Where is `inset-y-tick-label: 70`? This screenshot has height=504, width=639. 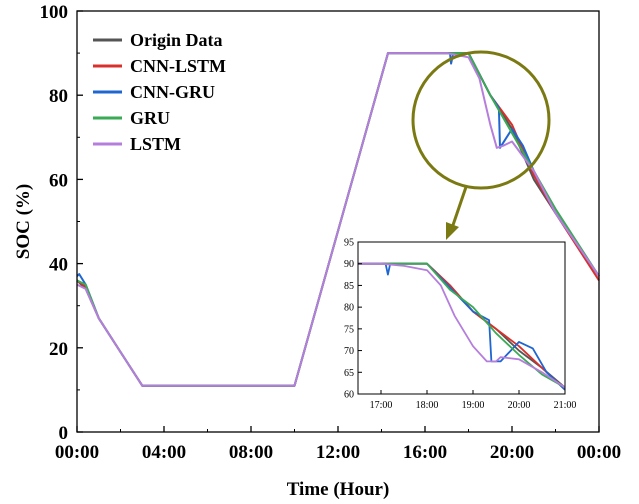 inset-y-tick-label: 70 is located at coordinates (349, 351).